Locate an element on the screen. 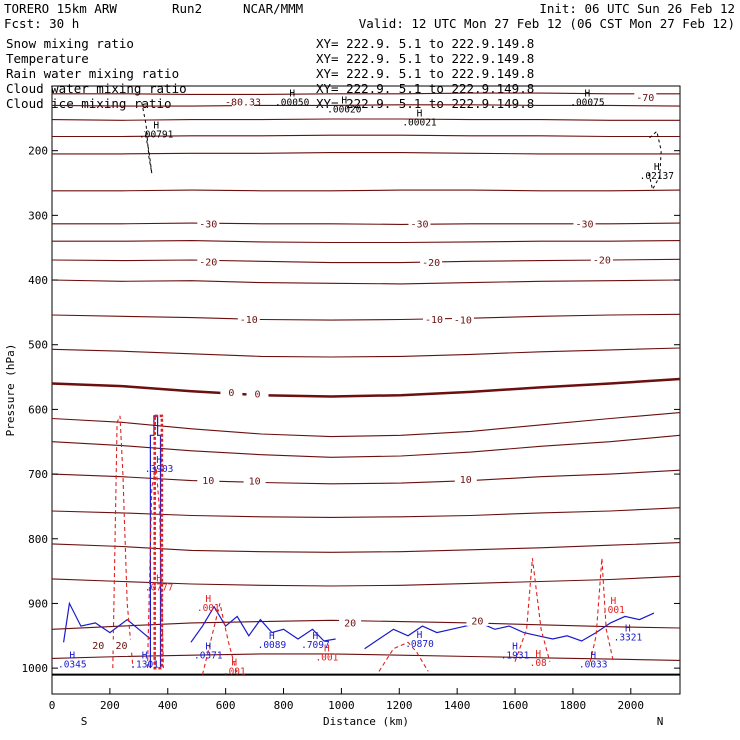 Image resolution: width=740 pixels, height=740 pixels. cloud-ice-contour is located at coordinates (147, 138).